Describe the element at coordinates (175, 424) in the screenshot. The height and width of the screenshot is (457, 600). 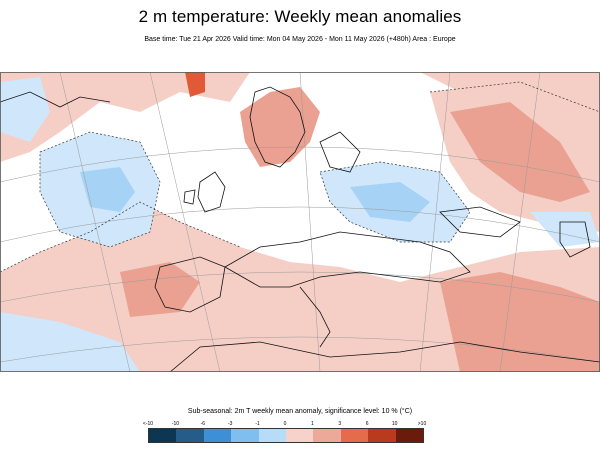
I see `legend-tick-label: -10` at that location.